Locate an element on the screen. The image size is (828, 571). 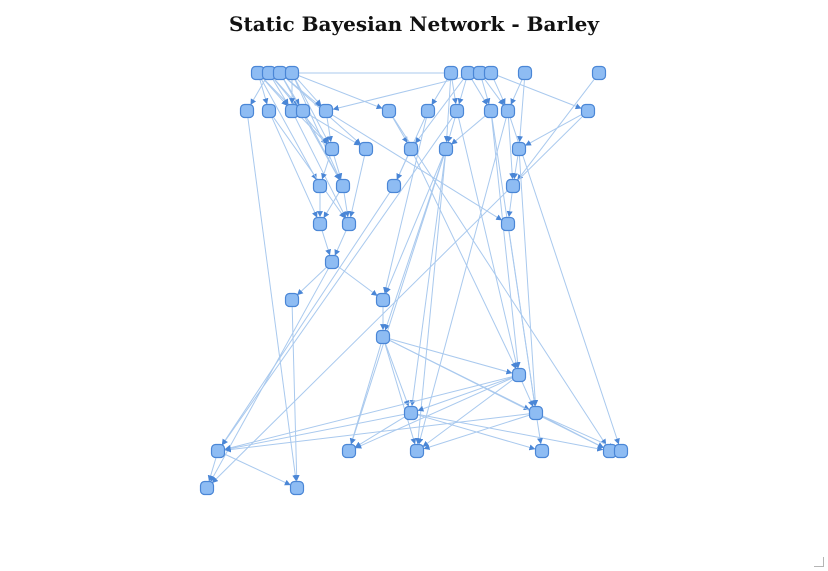
edge-r3d-r7b is located at coordinates (414, 224).